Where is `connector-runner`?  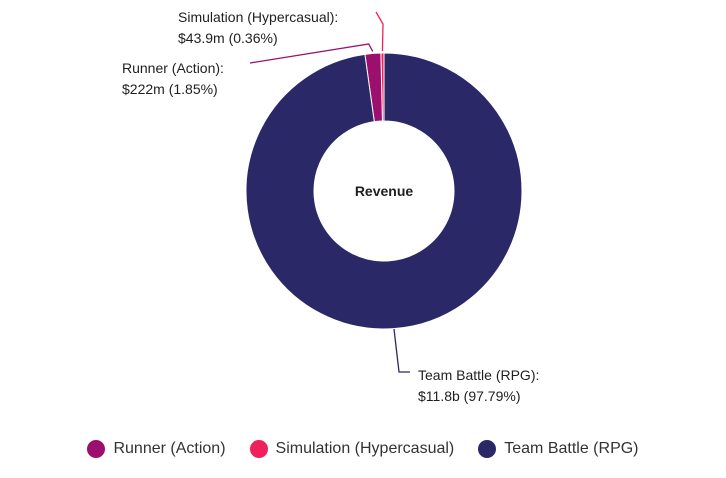 connector-runner is located at coordinates (311, 53).